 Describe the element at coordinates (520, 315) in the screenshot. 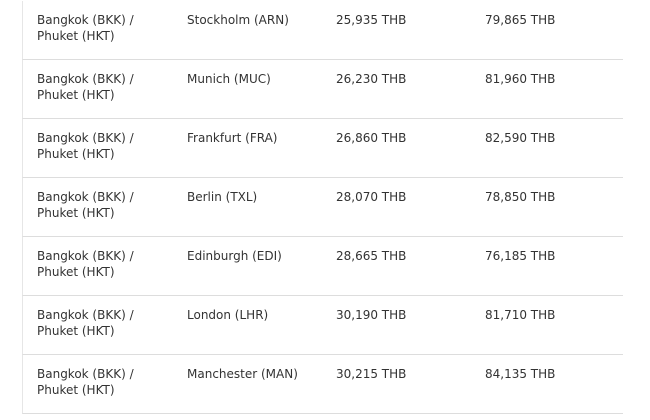

I see `price-cell: 81,710 THB` at that location.